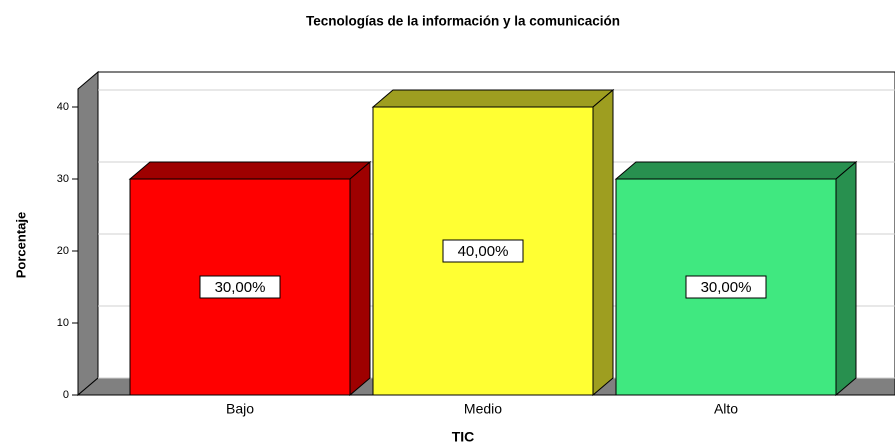 The height and width of the screenshot is (447, 895). What do you see at coordinates (63, 323) in the screenshot?
I see `y-tick-label: 10` at bounding box center [63, 323].